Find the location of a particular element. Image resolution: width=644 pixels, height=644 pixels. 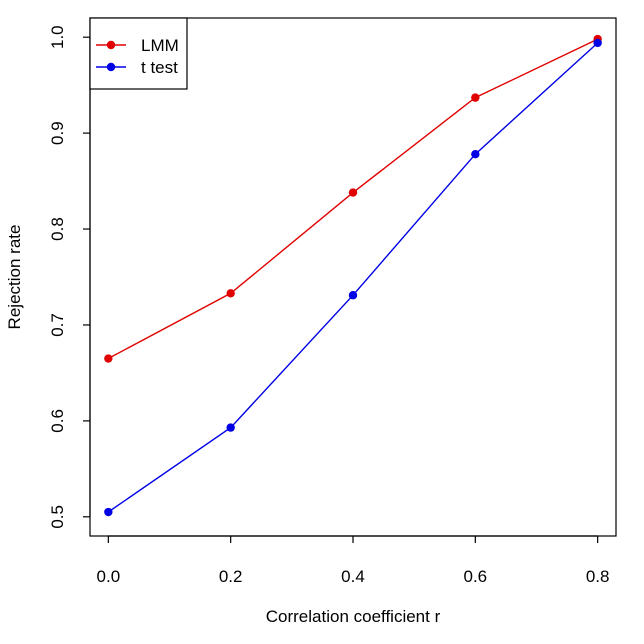

legend: LMM t test is located at coordinates (138, 53).